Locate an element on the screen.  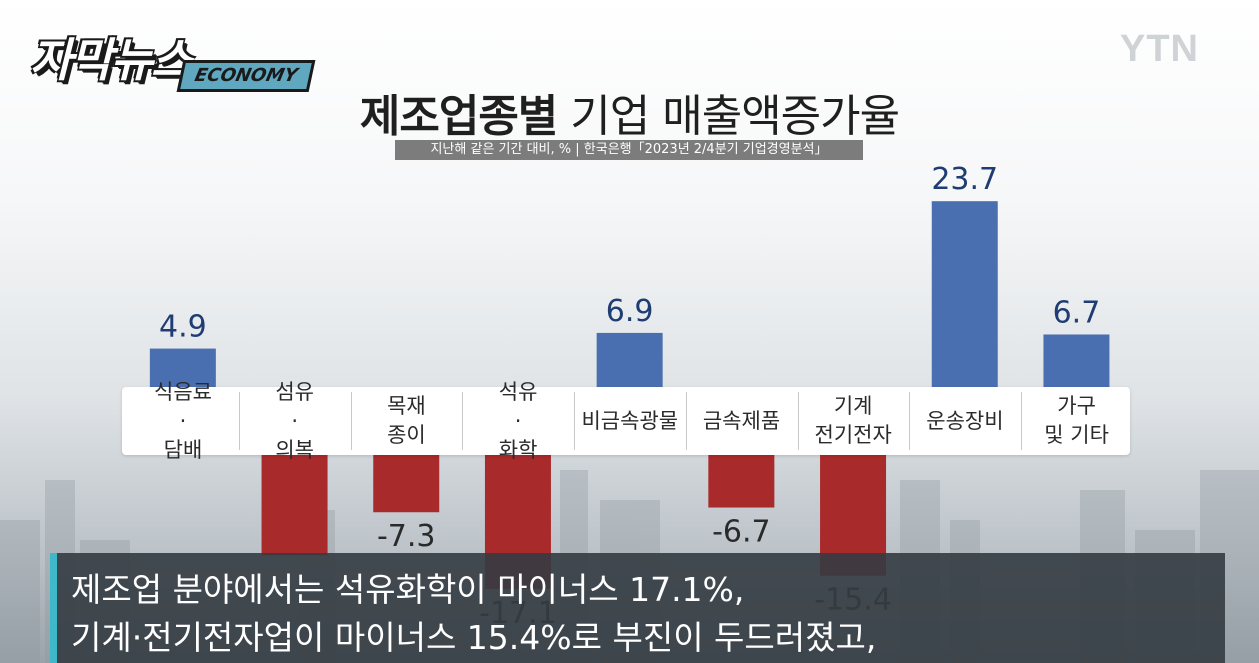
category-label-1: 섬유 · 의복 is located at coordinates (295, 421).